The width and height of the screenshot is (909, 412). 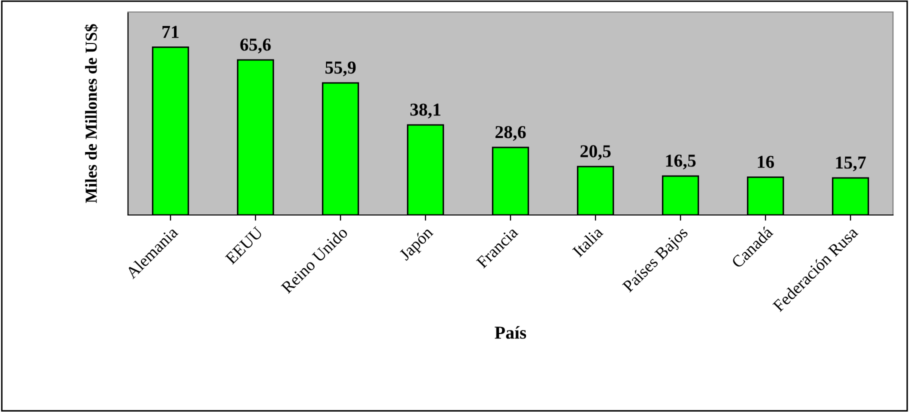 I want to click on data-label: 65,6, so click(x=255, y=46).